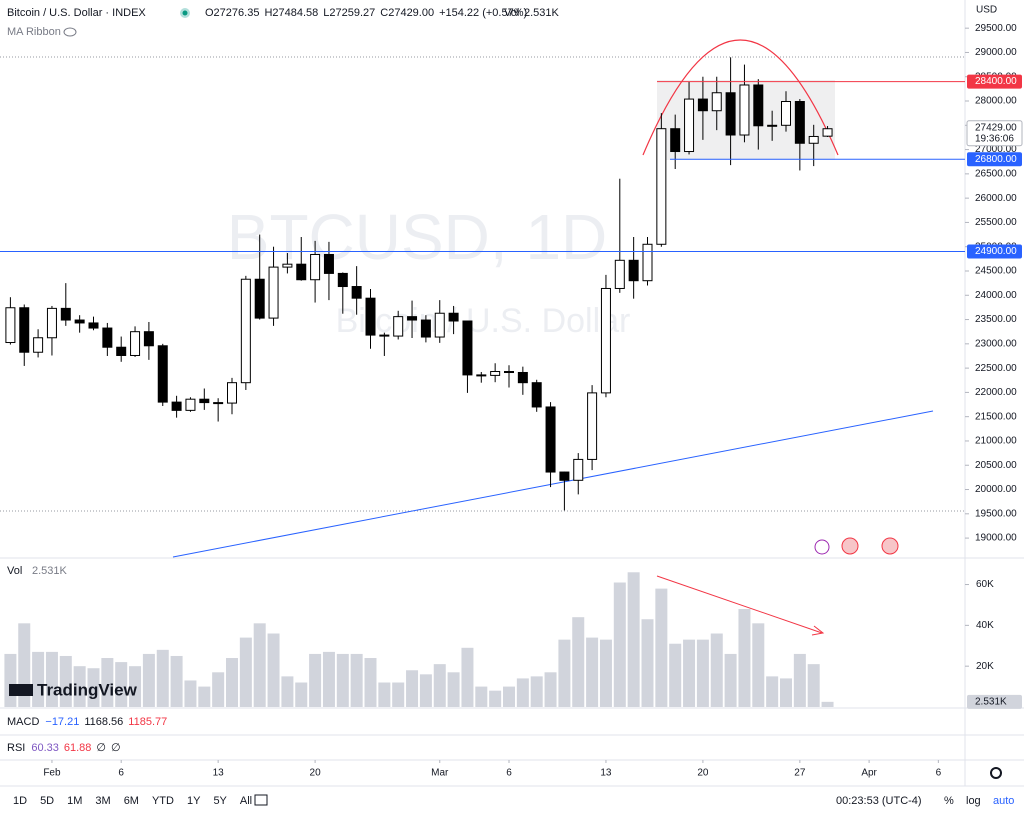  What do you see at coordinates (419, 639) in the screenshot?
I see `volume` at bounding box center [419, 639].